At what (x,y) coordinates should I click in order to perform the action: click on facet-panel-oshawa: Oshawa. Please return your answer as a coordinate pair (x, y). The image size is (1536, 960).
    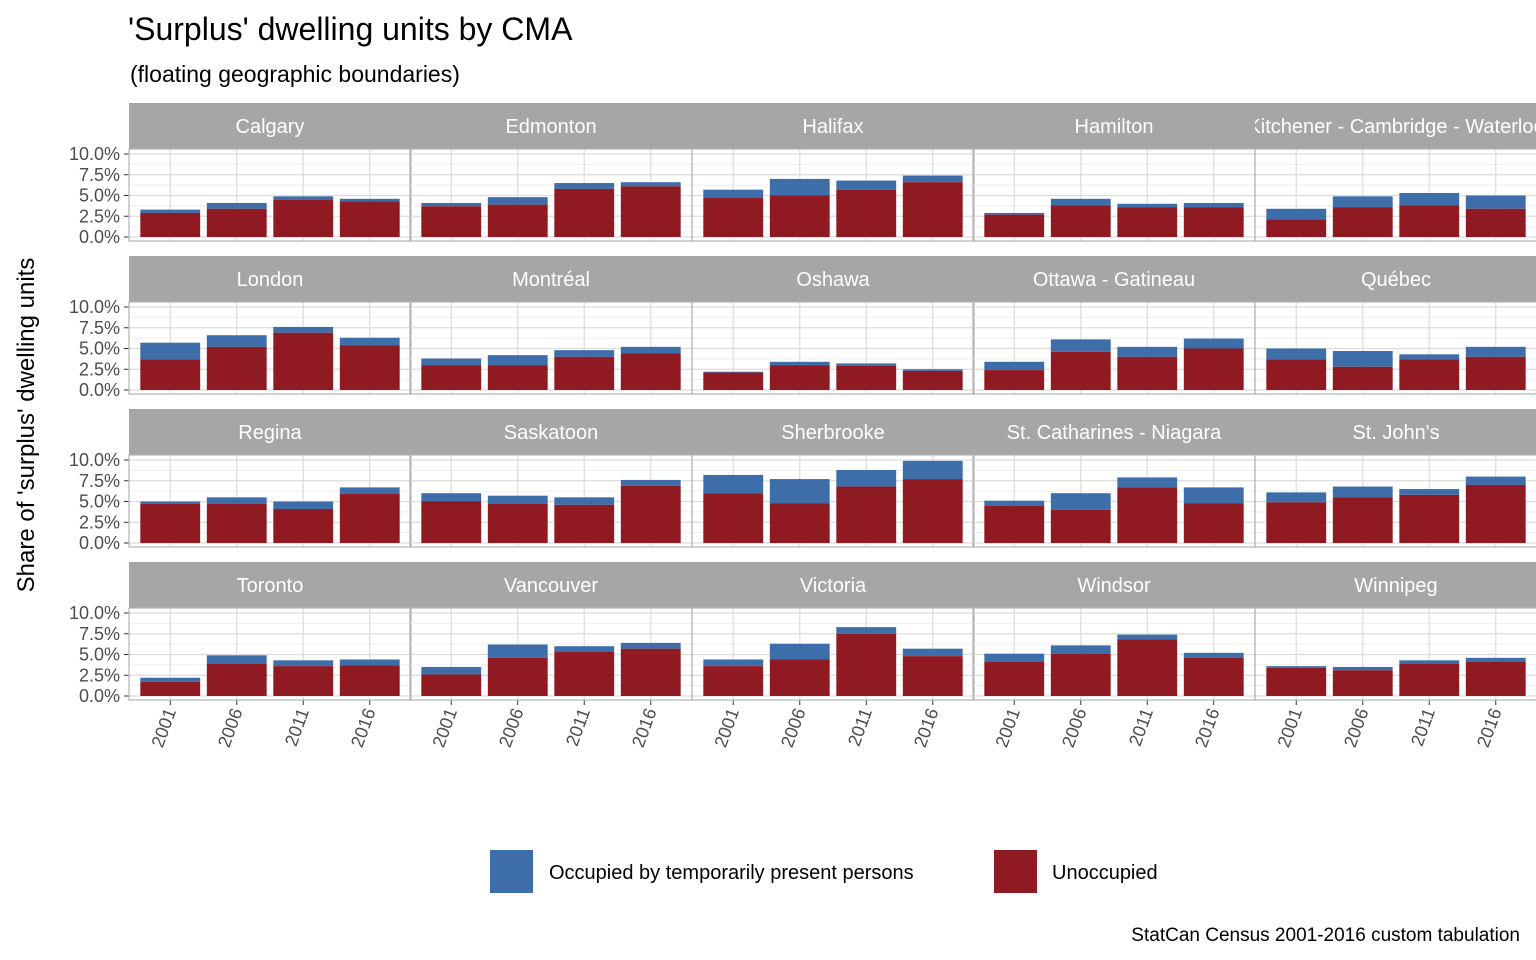
    Looking at the image, I should click on (833, 325).